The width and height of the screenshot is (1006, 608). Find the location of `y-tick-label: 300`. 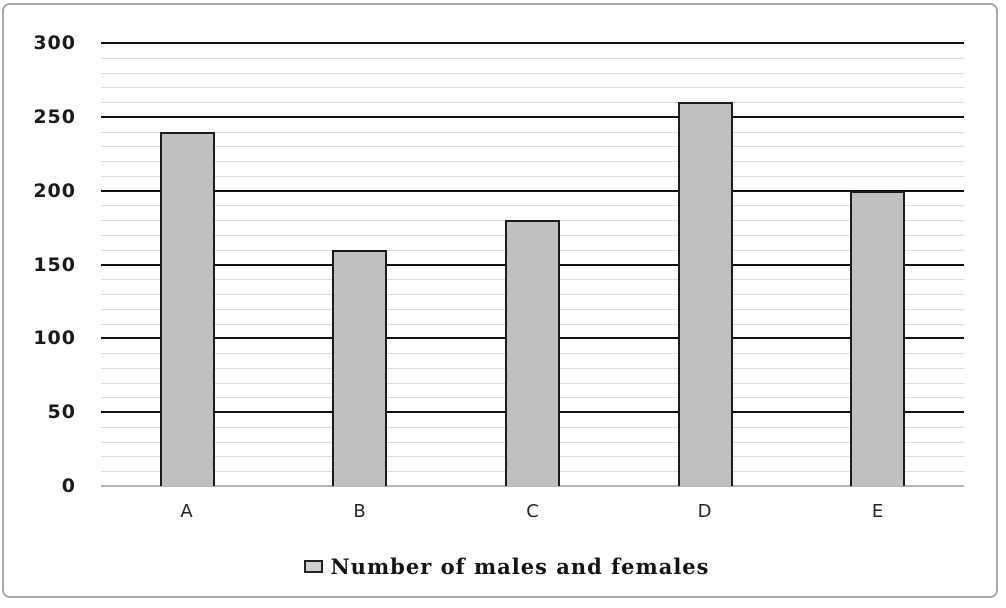

y-tick-label: 300 is located at coordinates (54, 43).